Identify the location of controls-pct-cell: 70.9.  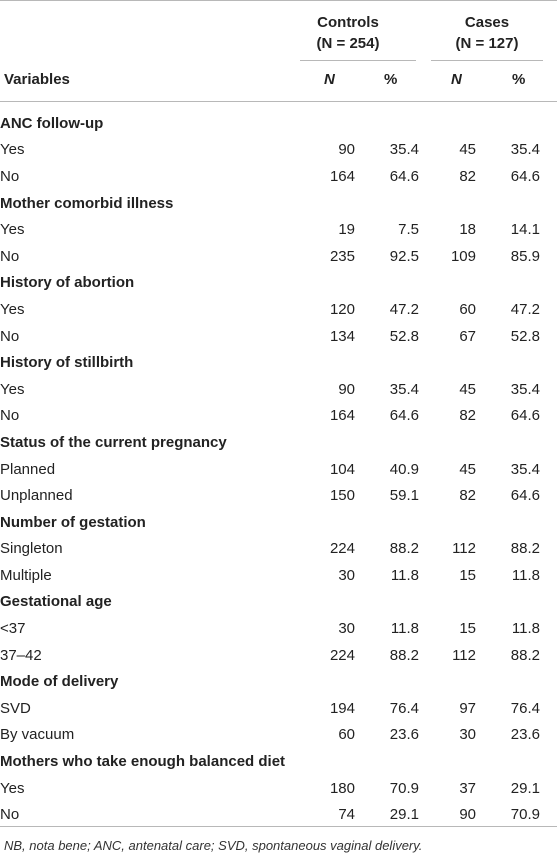
(404, 788).